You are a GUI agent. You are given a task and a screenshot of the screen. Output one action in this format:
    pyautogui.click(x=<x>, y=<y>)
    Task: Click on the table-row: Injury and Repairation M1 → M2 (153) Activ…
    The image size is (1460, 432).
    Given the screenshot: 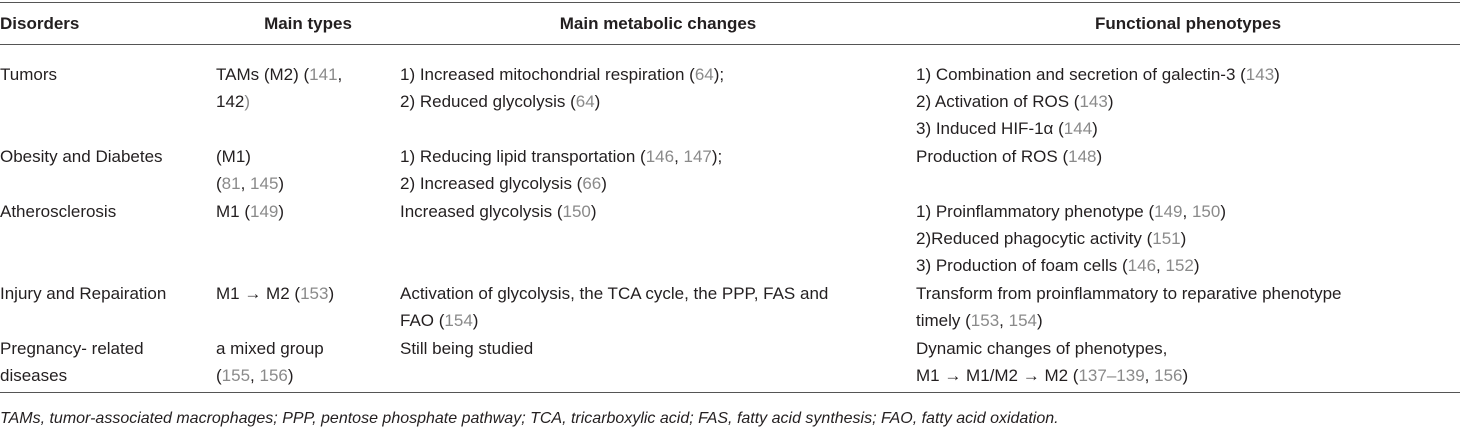 What is the action you would take?
    pyautogui.click(x=730, y=307)
    